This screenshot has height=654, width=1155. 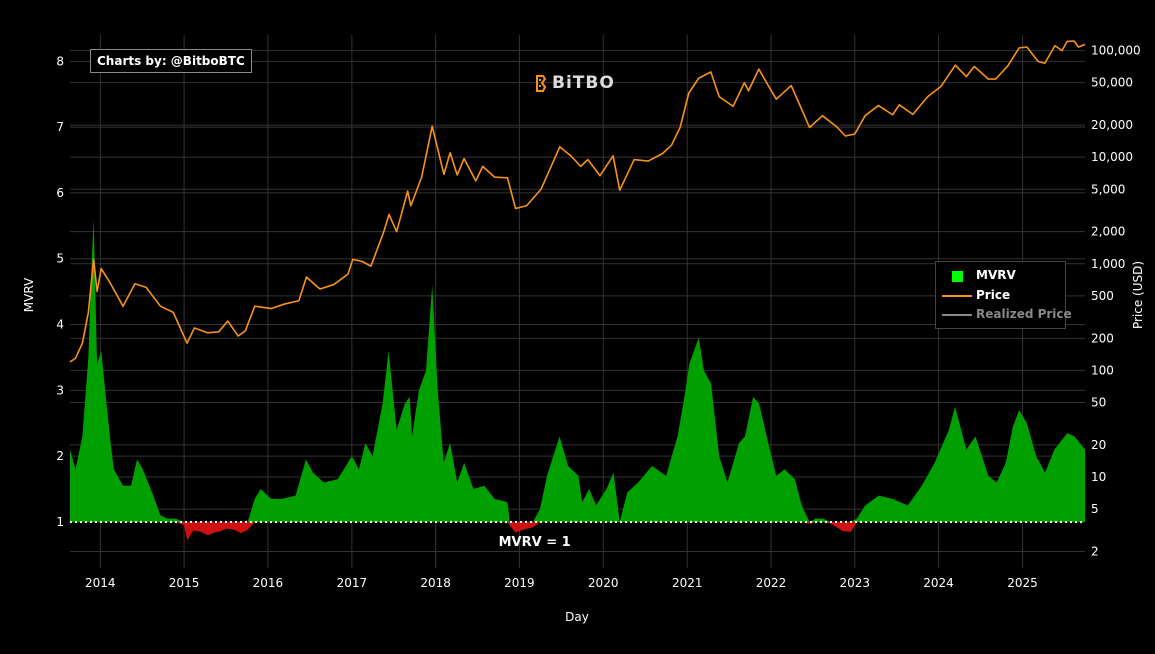 What do you see at coordinates (171, 61) in the screenshot?
I see `chart-credit: Charts by: @BitboBTC` at bounding box center [171, 61].